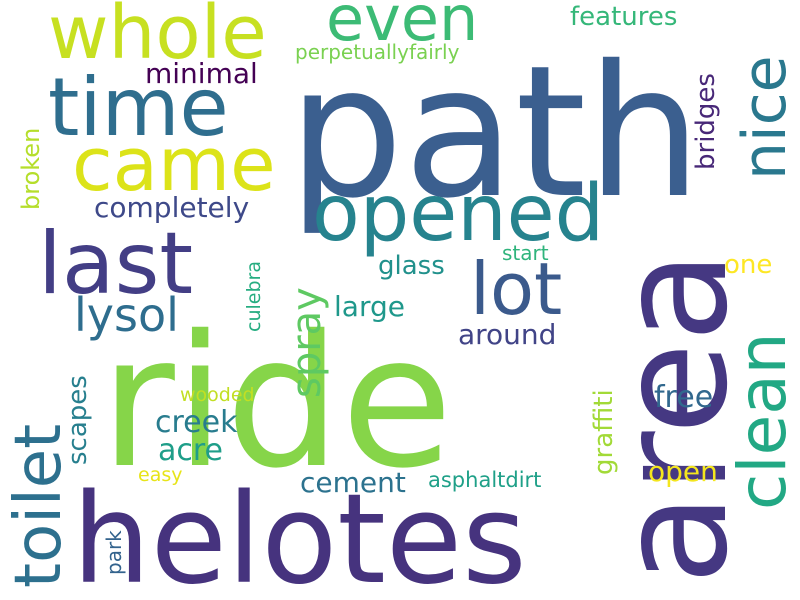  I want to click on word-park: park, so click(114, 552).